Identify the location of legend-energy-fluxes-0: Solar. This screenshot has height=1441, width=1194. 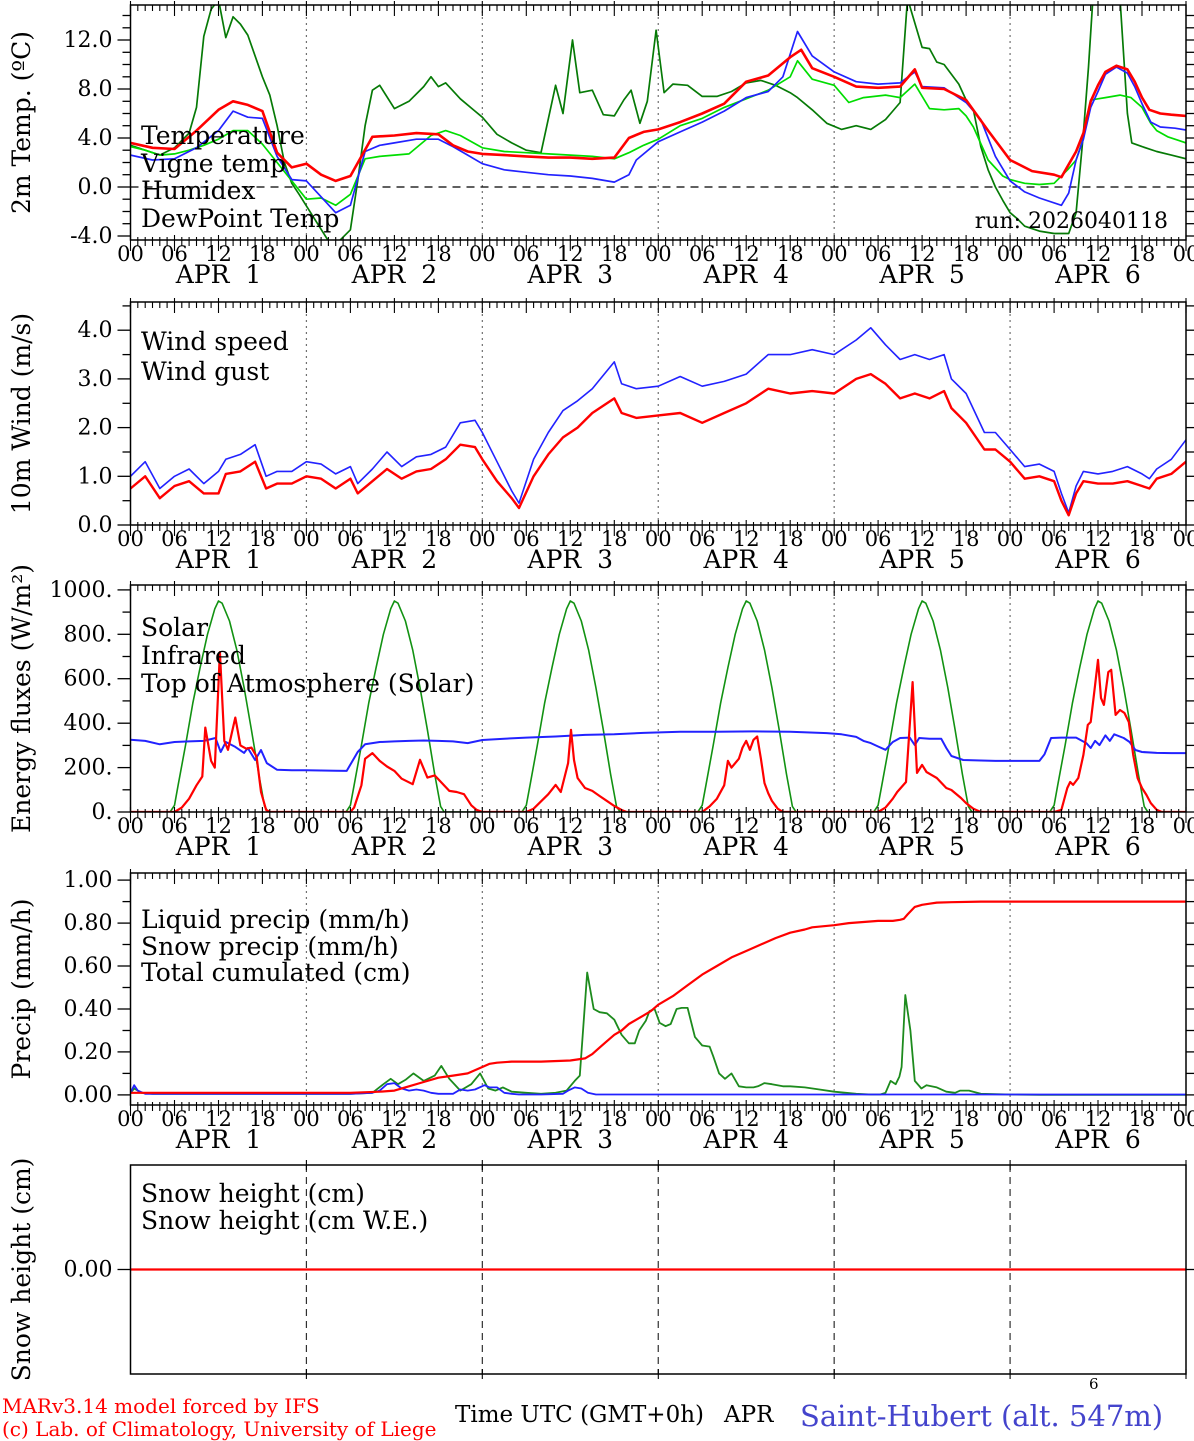
(174, 627).